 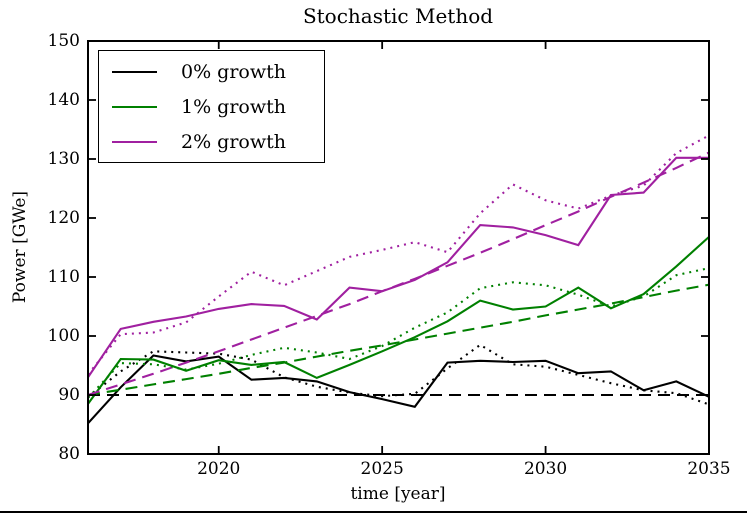 What do you see at coordinates (69, 454) in the screenshot?
I see `y-tick-label: 80` at bounding box center [69, 454].